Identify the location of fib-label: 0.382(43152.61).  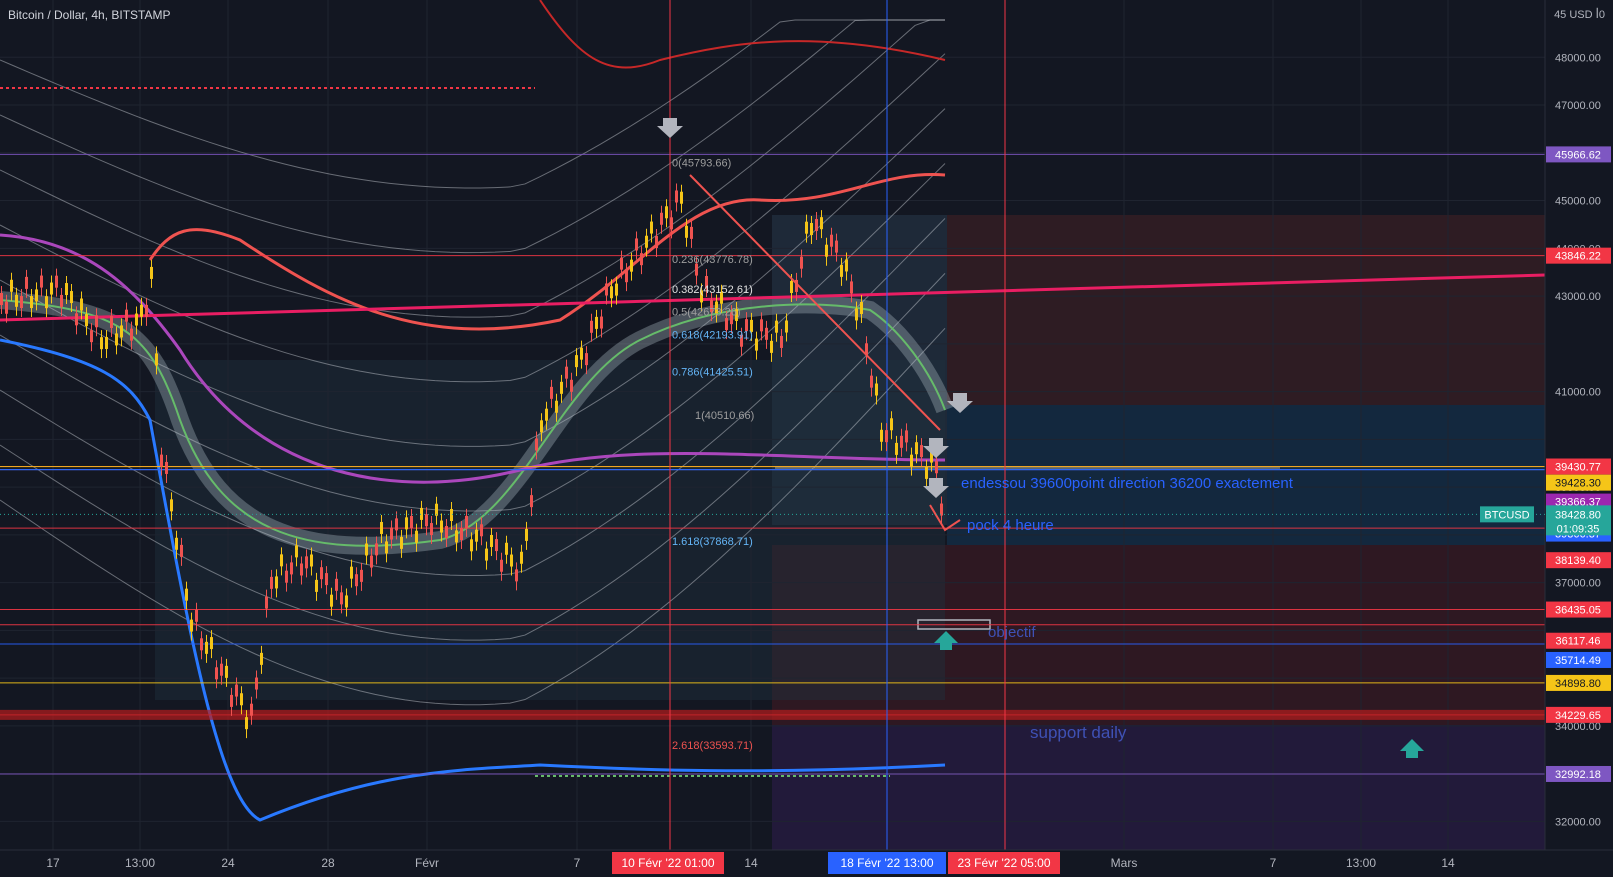
(712, 290).